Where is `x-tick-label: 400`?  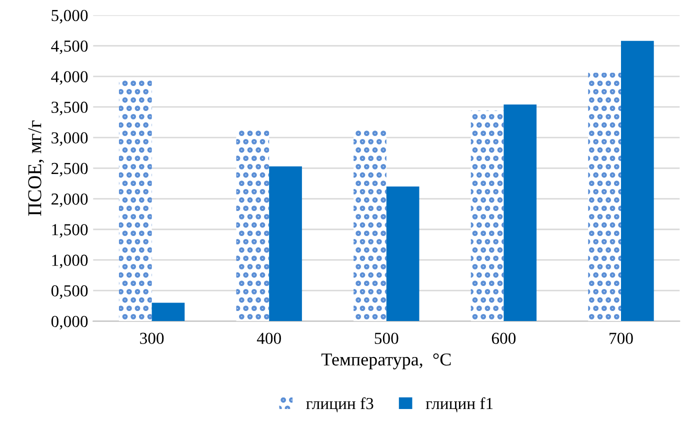
x-tick-label: 400 is located at coordinates (268, 338).